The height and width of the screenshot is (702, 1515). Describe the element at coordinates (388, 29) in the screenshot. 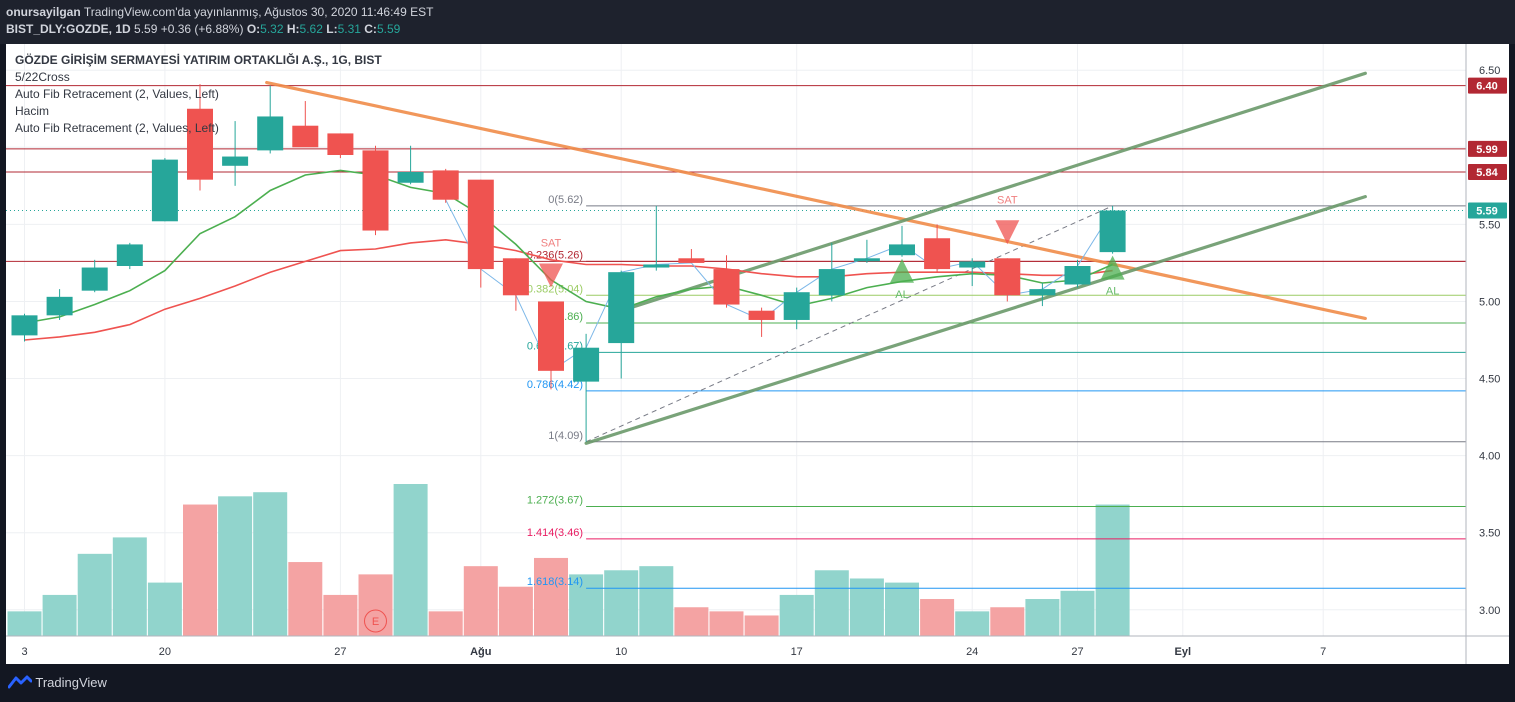

I see `close-value: 5.59` at that location.